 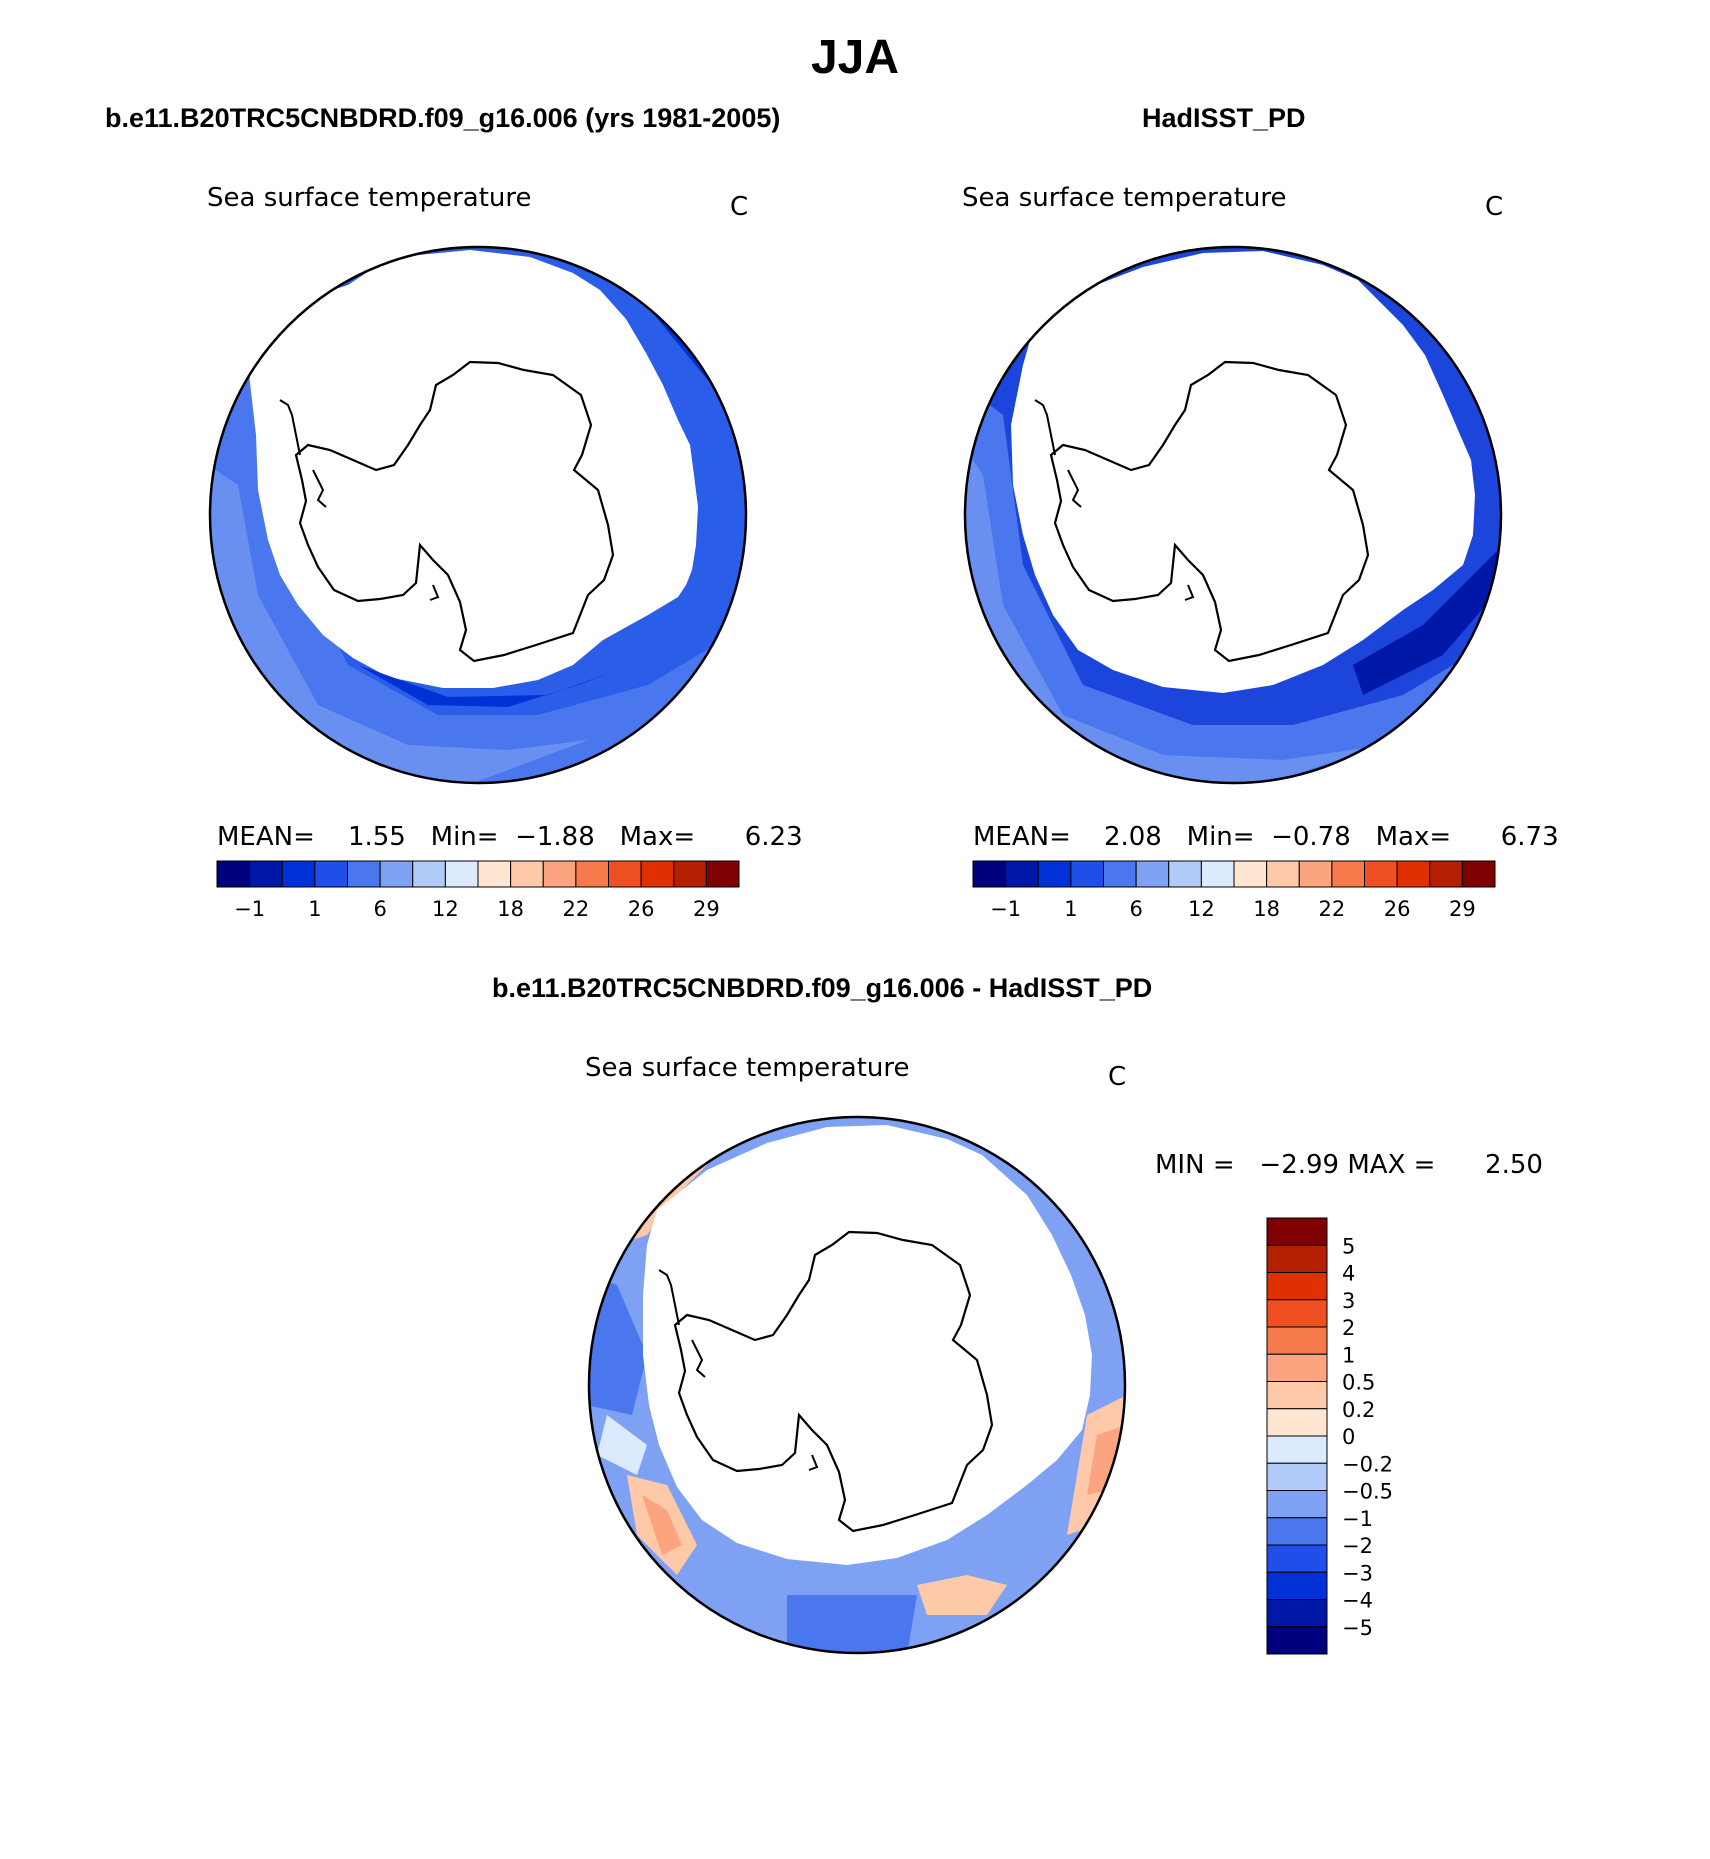 I want to click on model-polar-map, so click(x=478, y=515).